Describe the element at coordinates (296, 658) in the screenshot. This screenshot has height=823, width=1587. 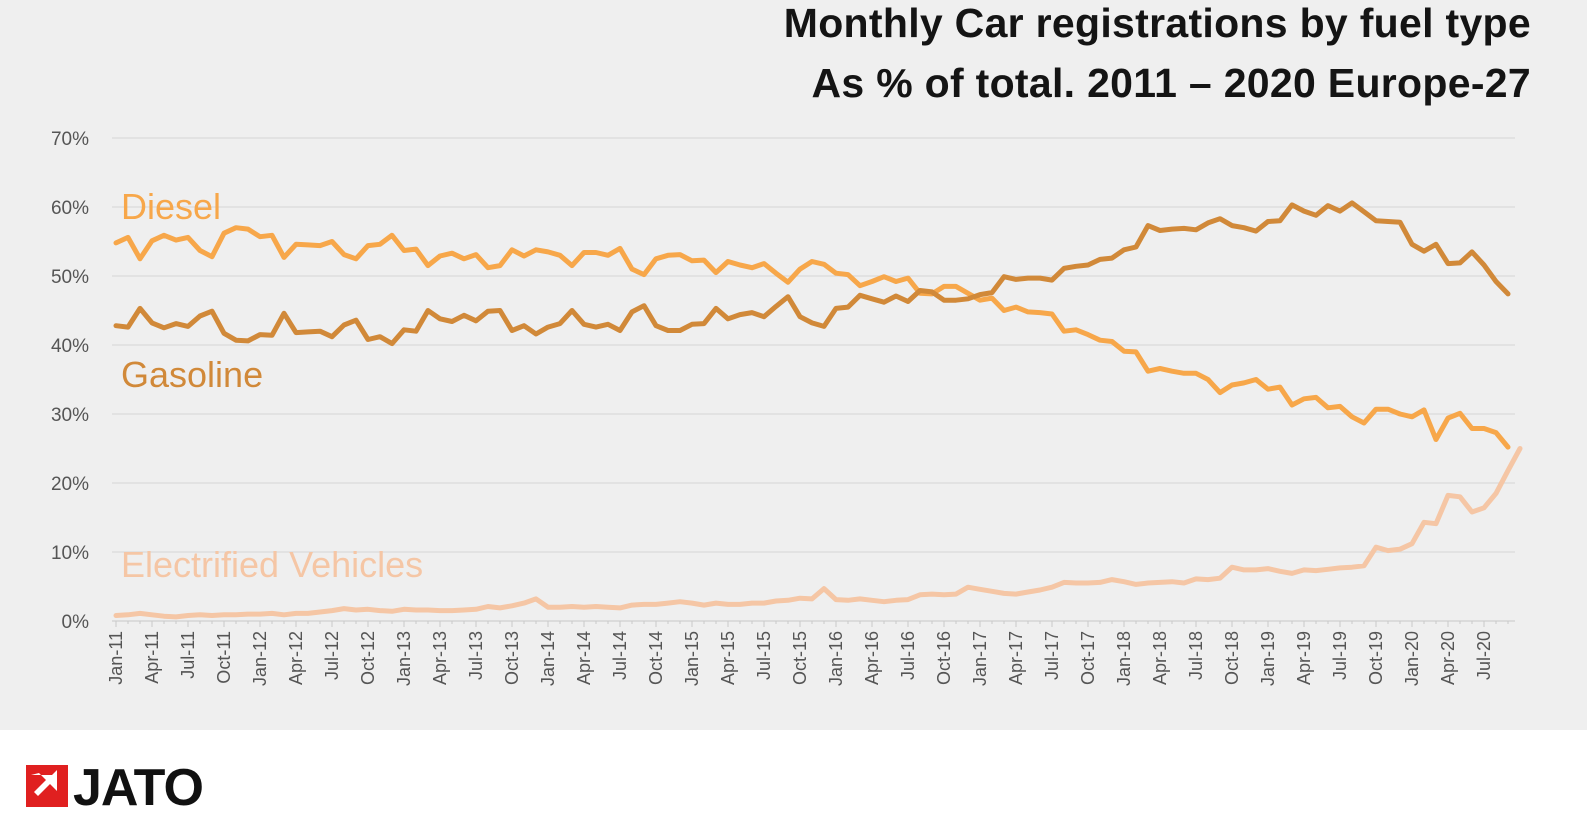
I see `x-tick-label: Apr-12` at that location.